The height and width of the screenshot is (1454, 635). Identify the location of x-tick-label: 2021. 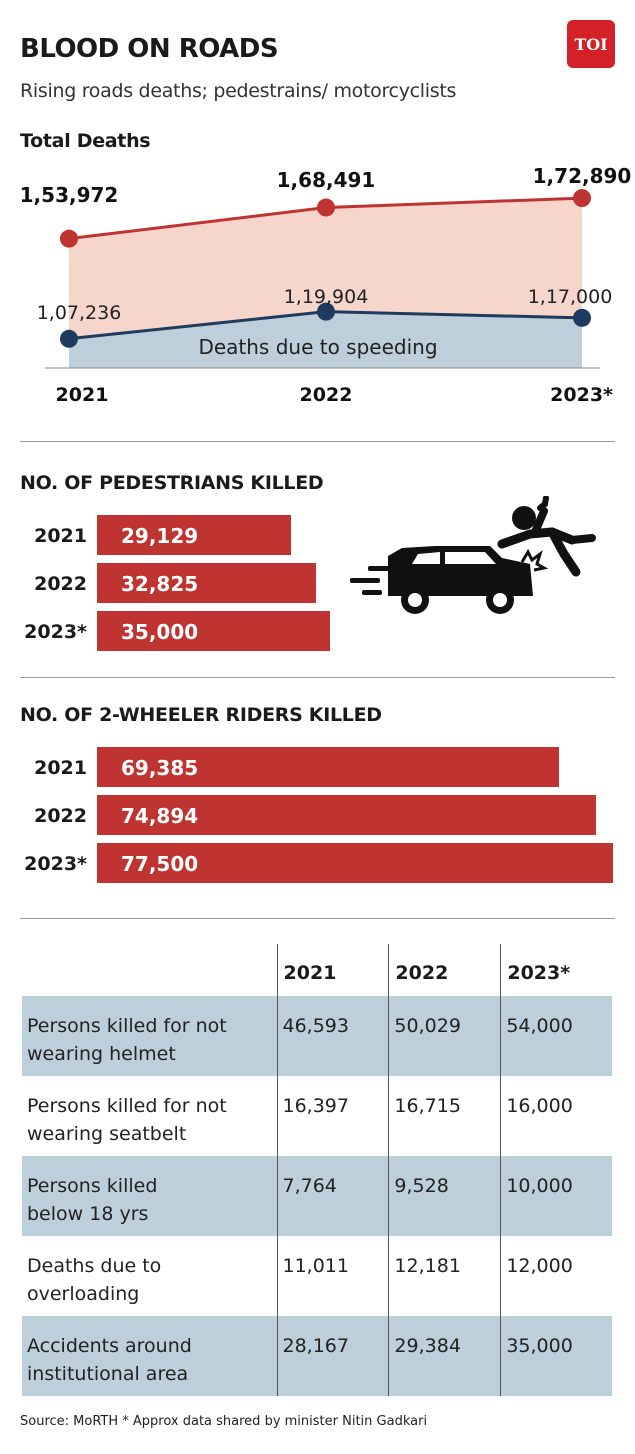
(82, 395).